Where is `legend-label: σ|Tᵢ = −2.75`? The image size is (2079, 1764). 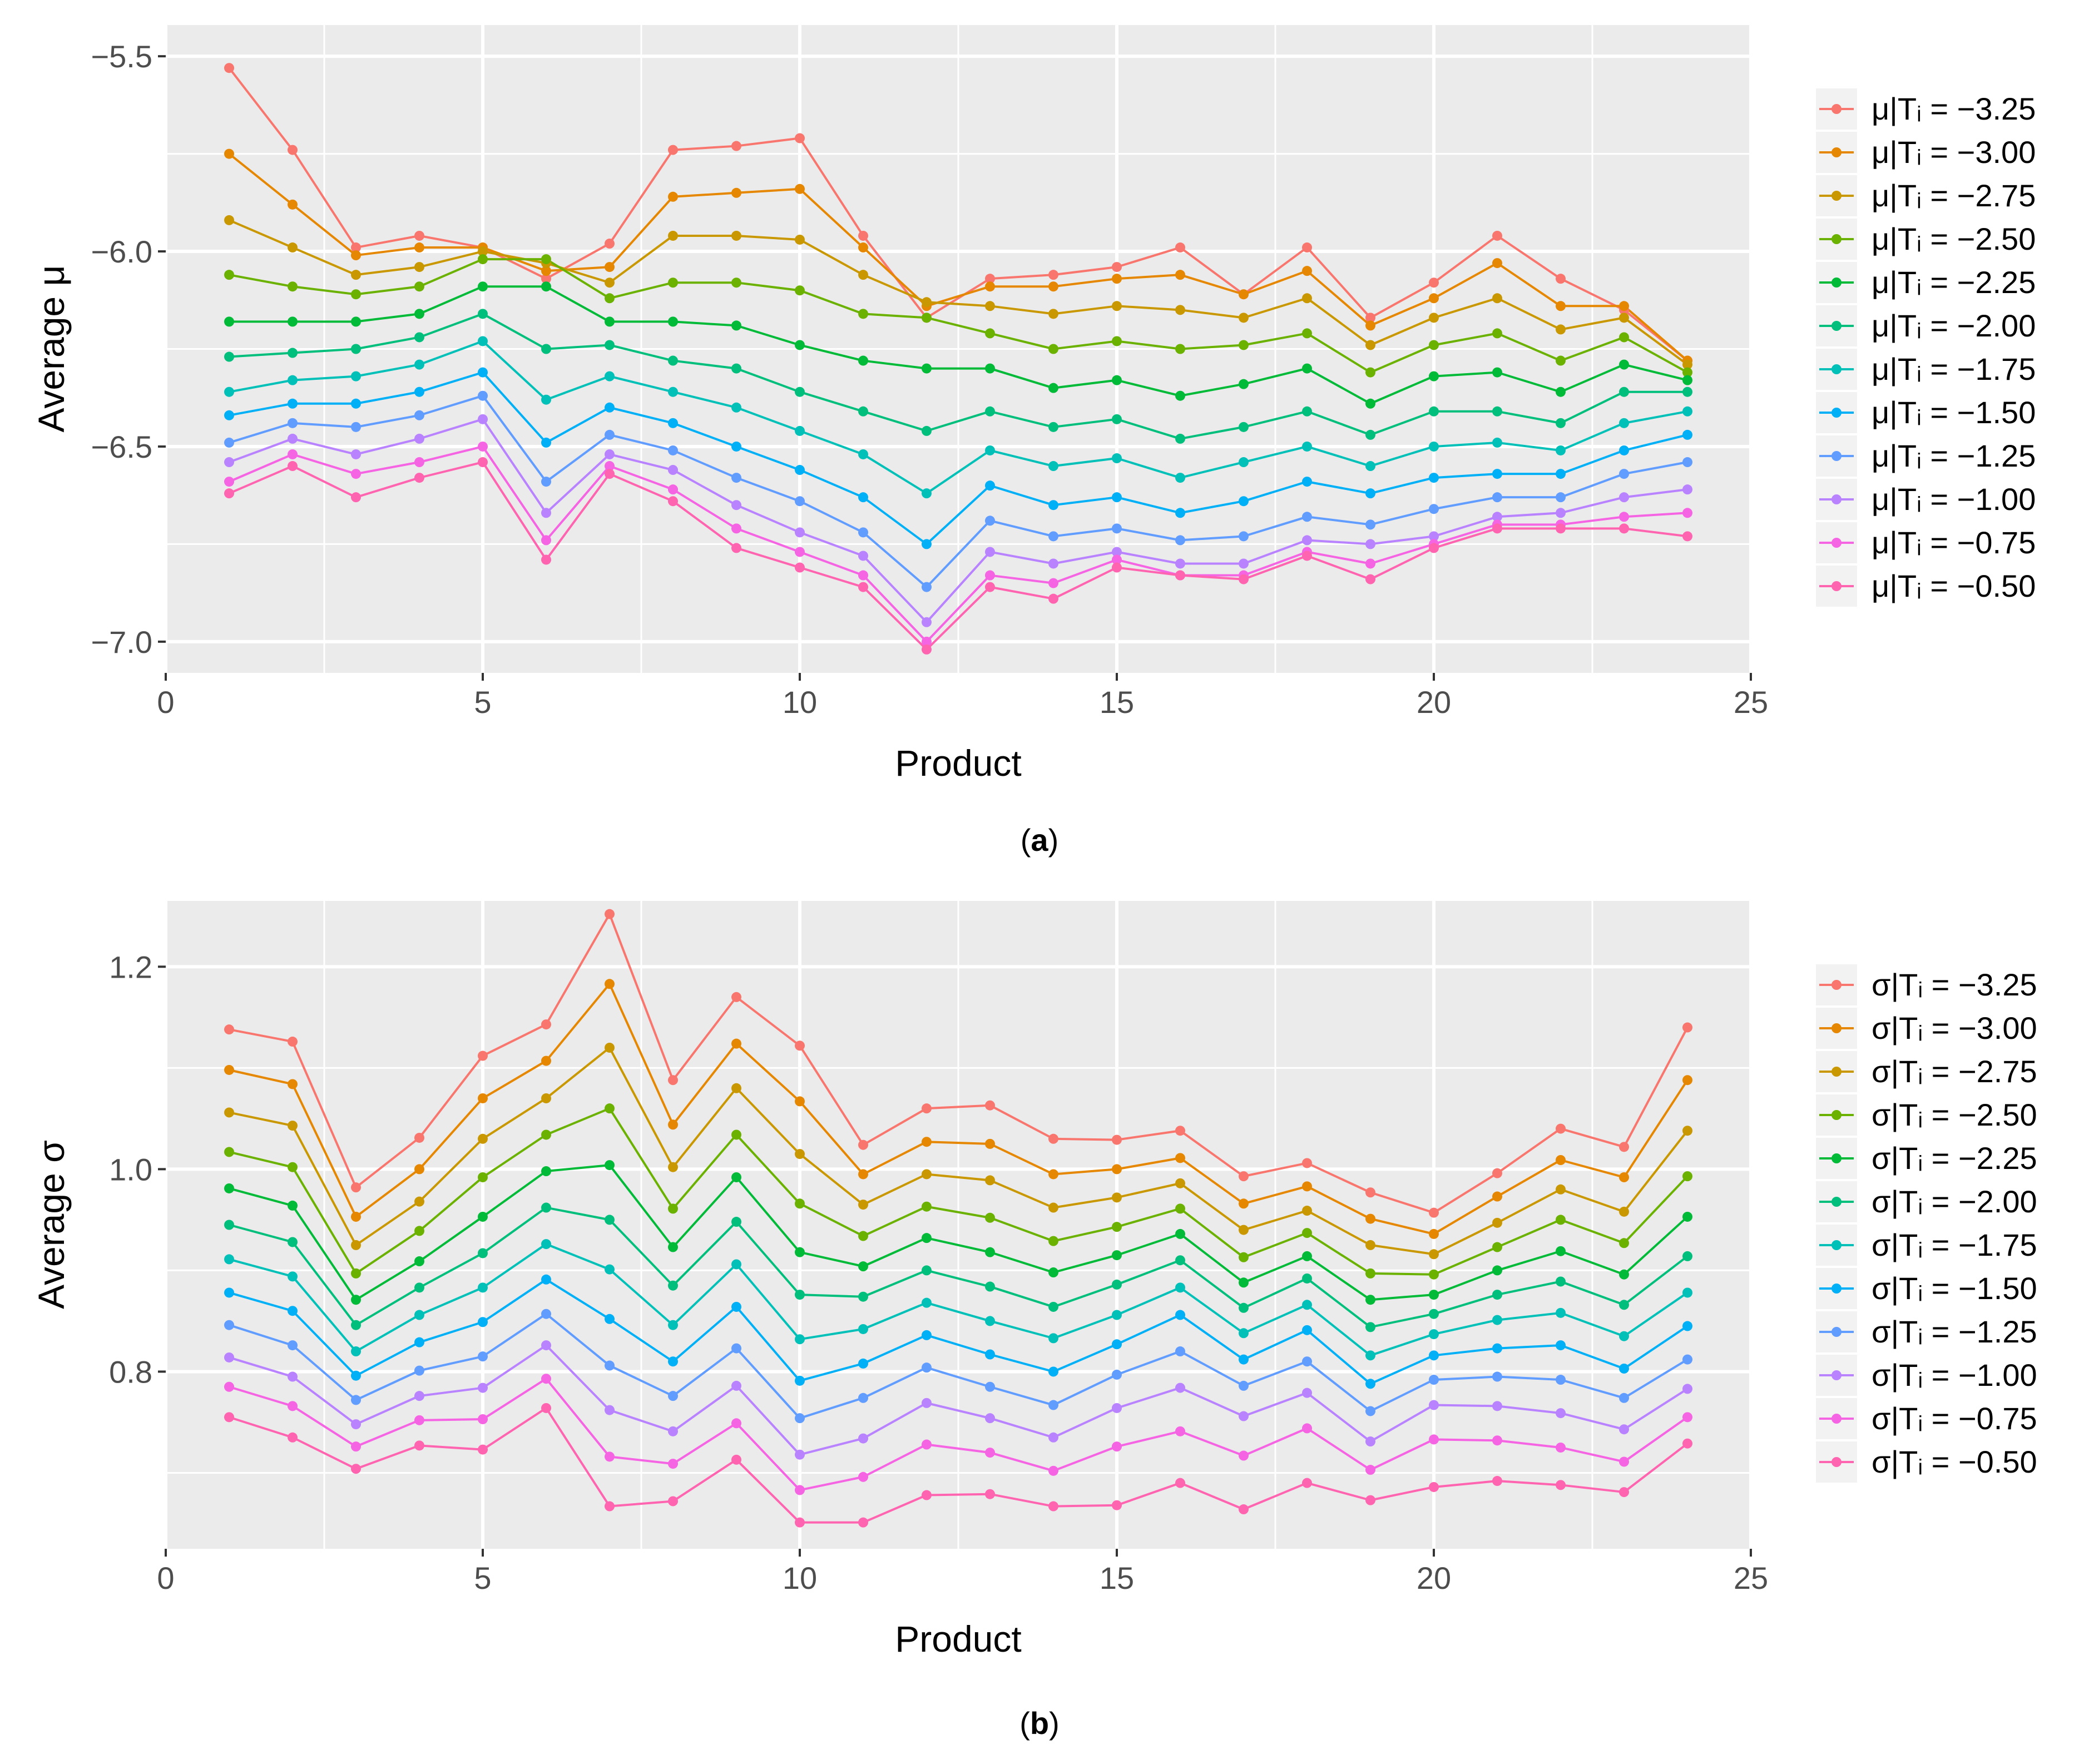 legend-label: σ|Tᵢ = −2.75 is located at coordinates (1954, 1071).